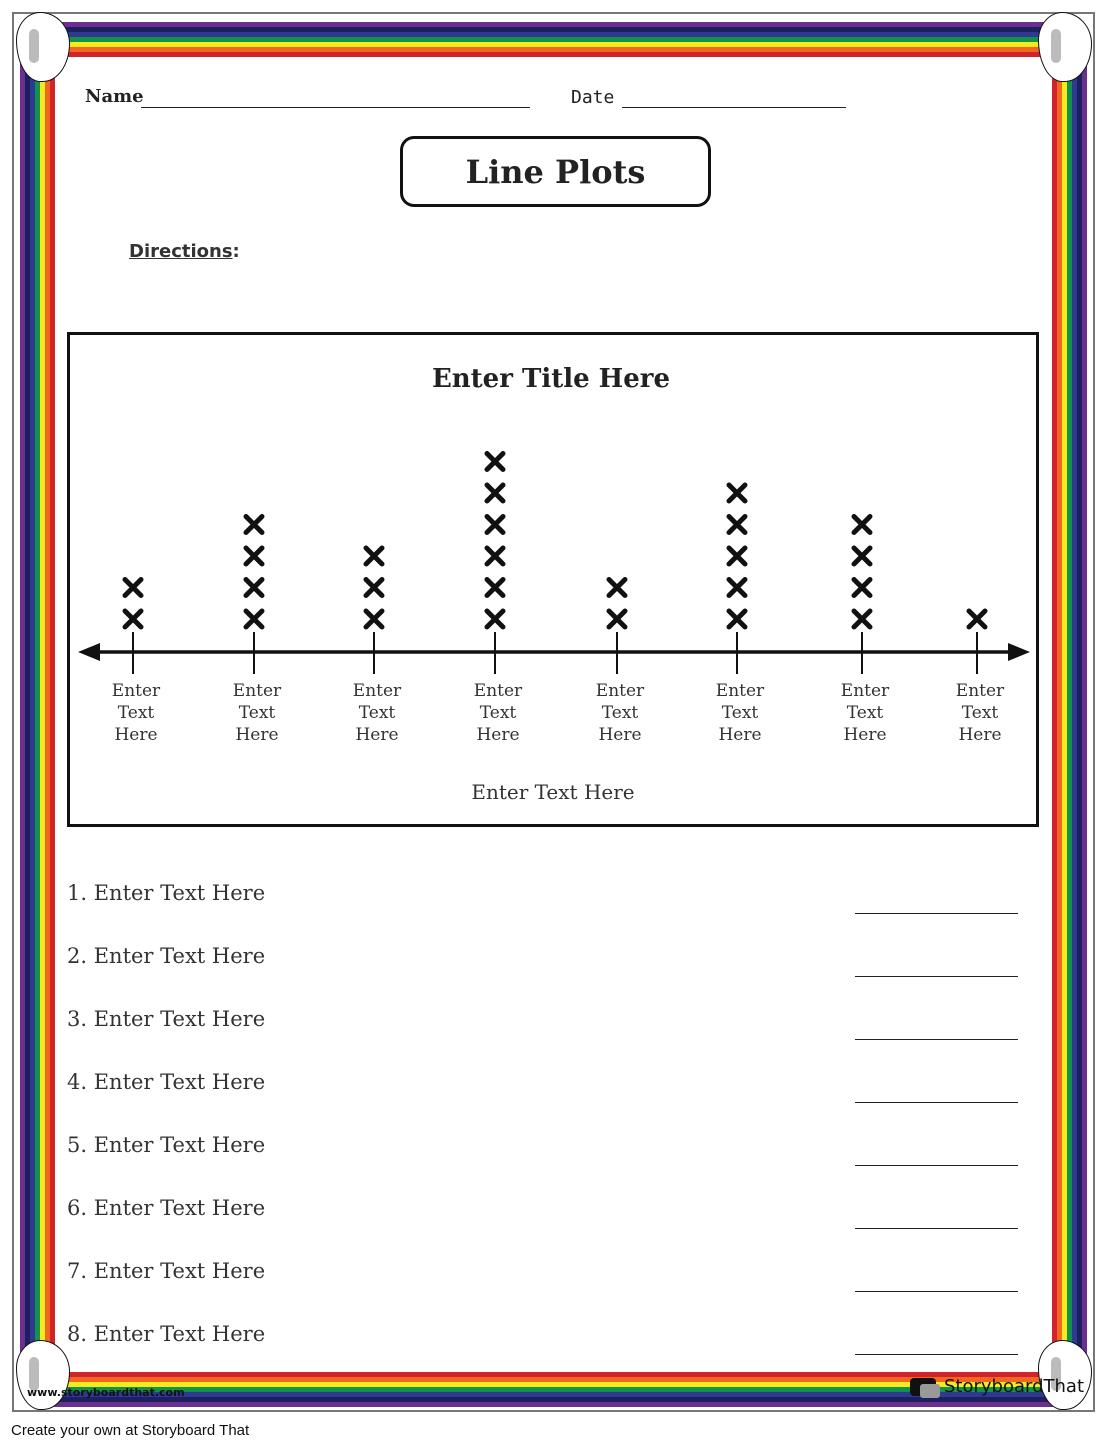  Describe the element at coordinates (553, 39) in the screenshot. I see `rainbow-border-top` at that location.